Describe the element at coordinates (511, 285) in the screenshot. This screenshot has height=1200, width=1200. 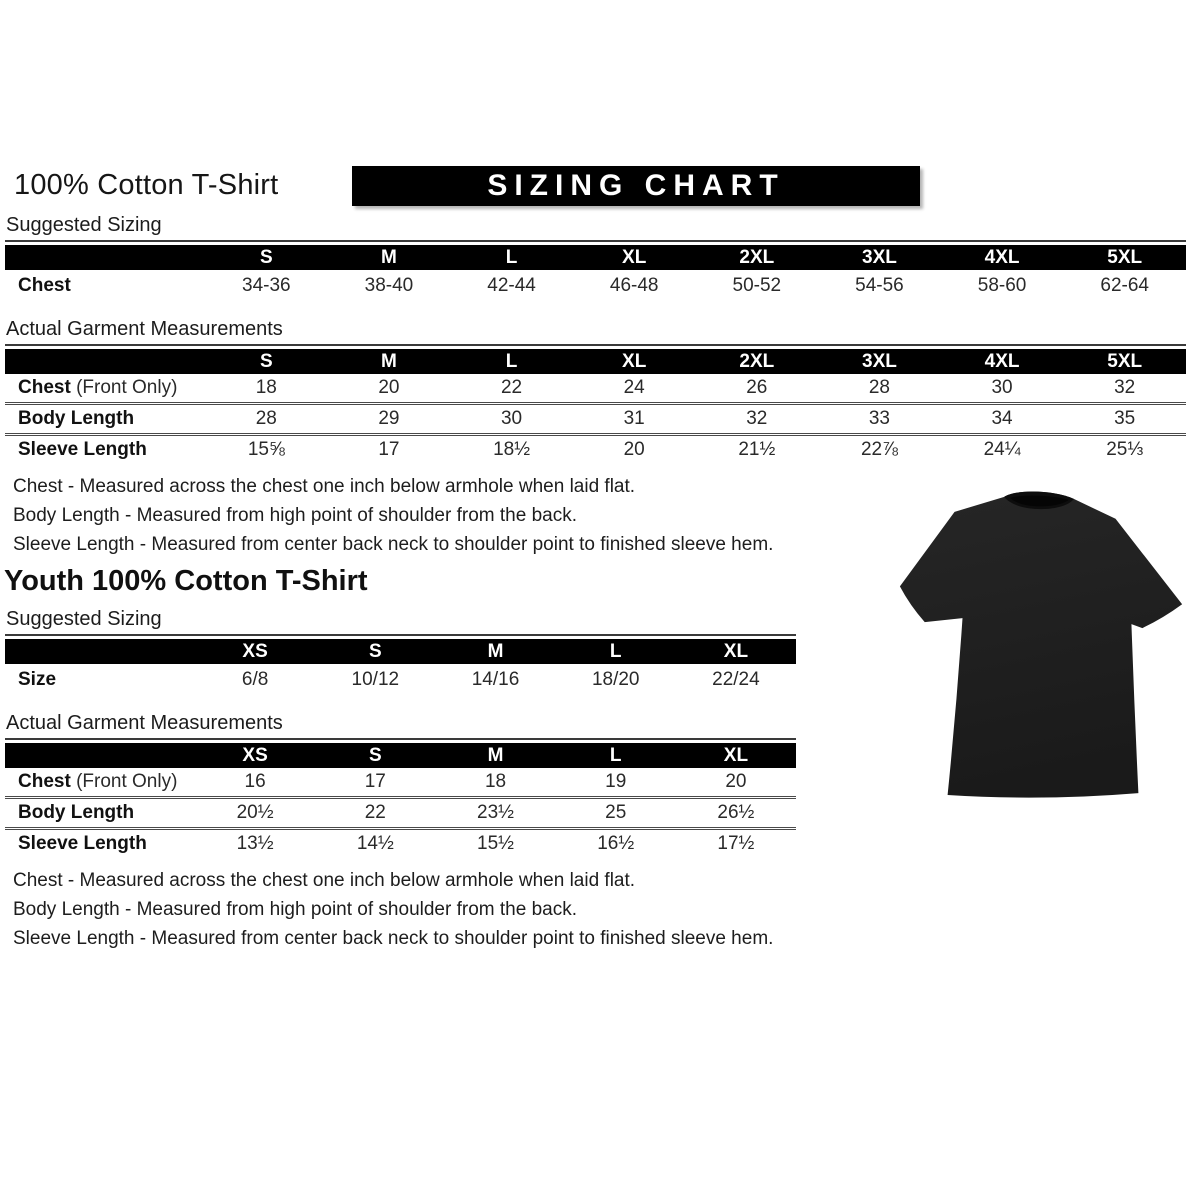
I see `table-cell: 42-44` at that location.